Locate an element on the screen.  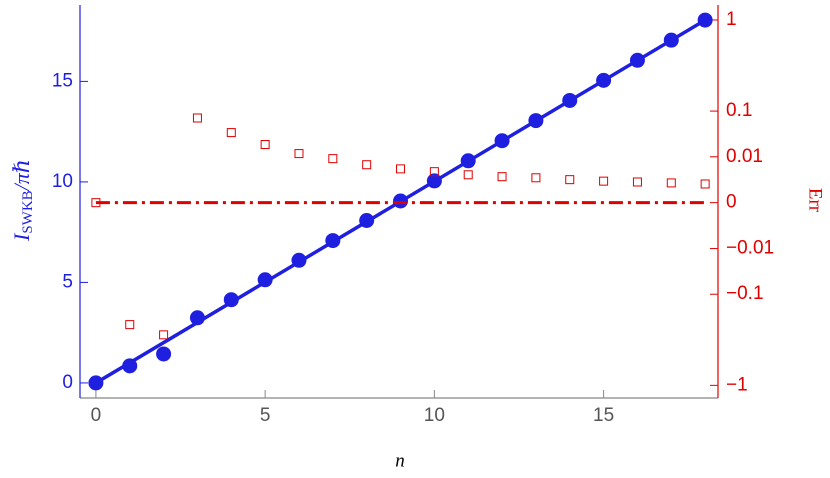
y2-tick-label: 0 is located at coordinates (731, 202).